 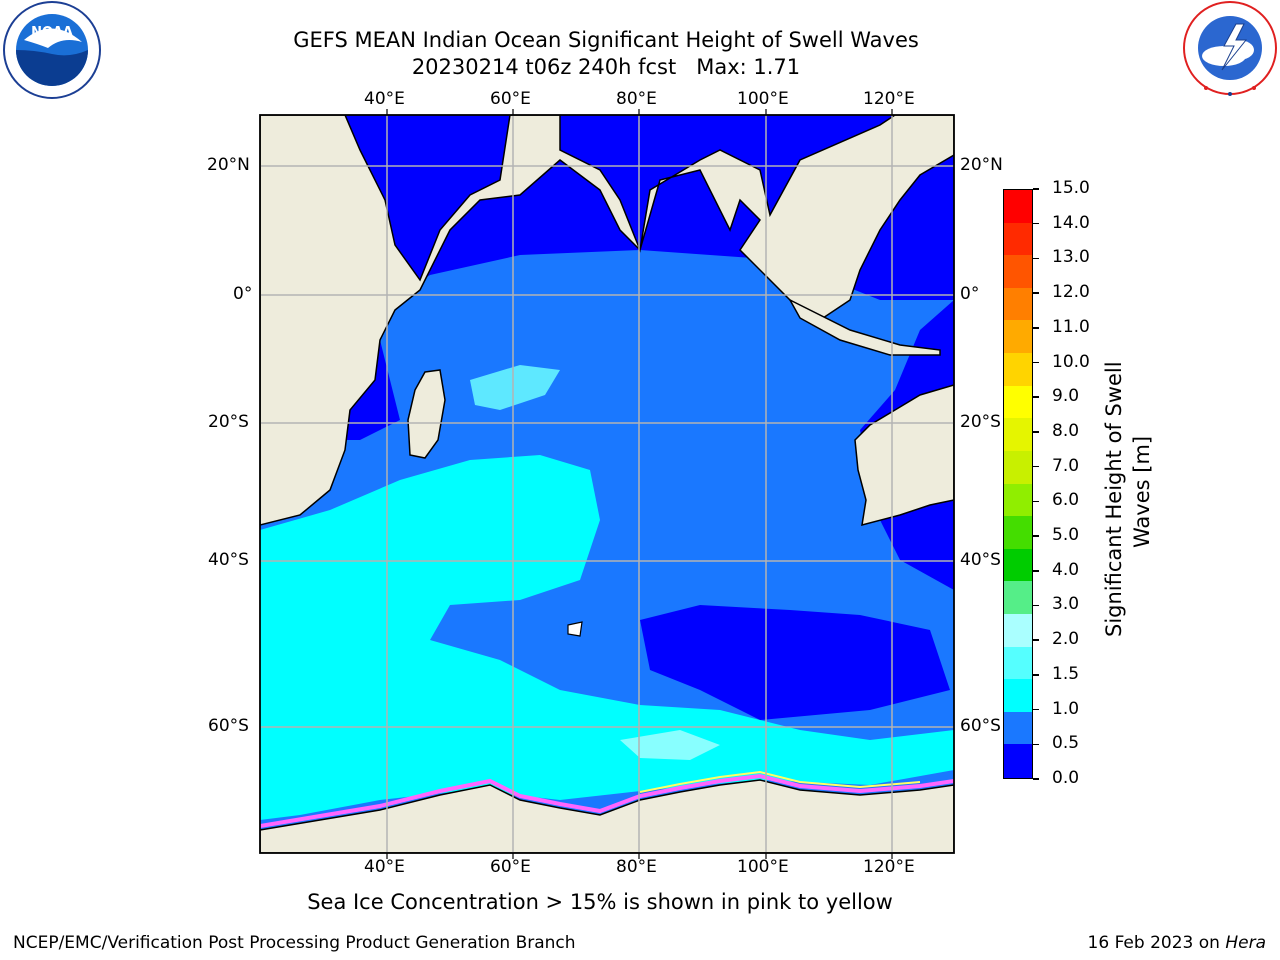 I want to click on lat-label-right: 0°, so click(x=970, y=294).